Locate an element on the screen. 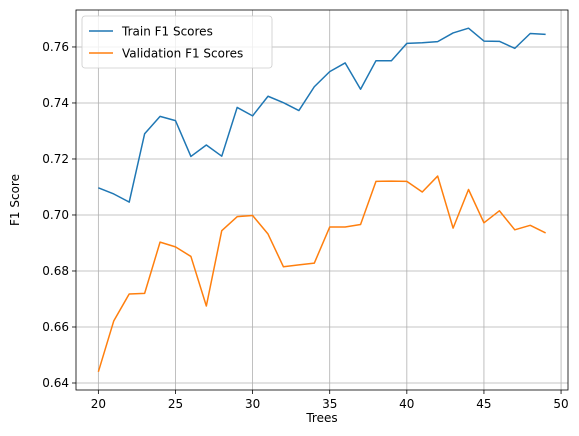  x-axis-title: Trees is located at coordinates (321, 418).